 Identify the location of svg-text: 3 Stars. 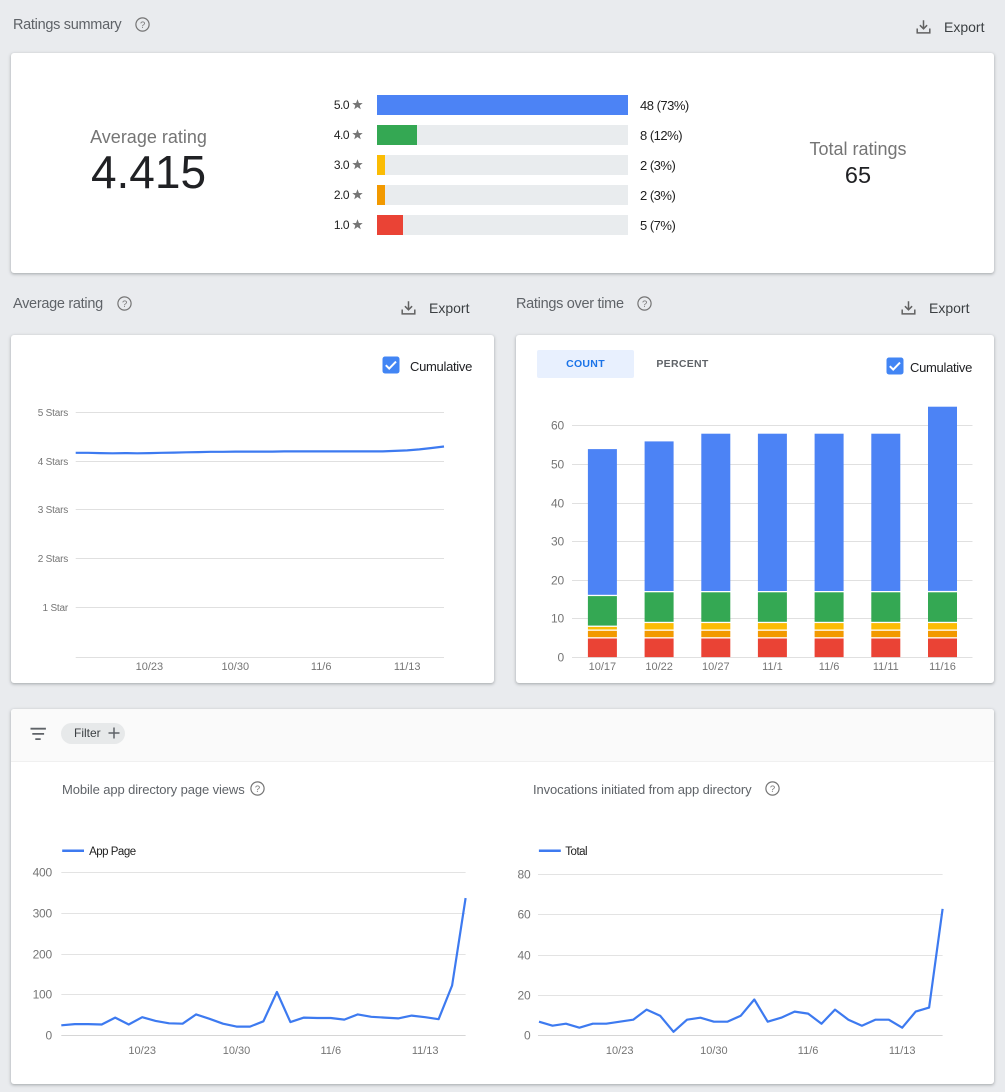
(53, 510).